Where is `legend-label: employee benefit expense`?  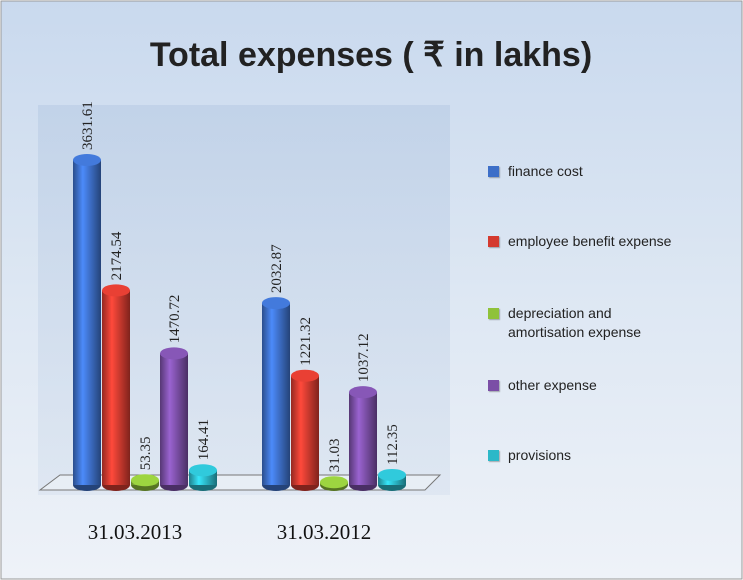
legend-label: employee benefit expense is located at coordinates (590, 241).